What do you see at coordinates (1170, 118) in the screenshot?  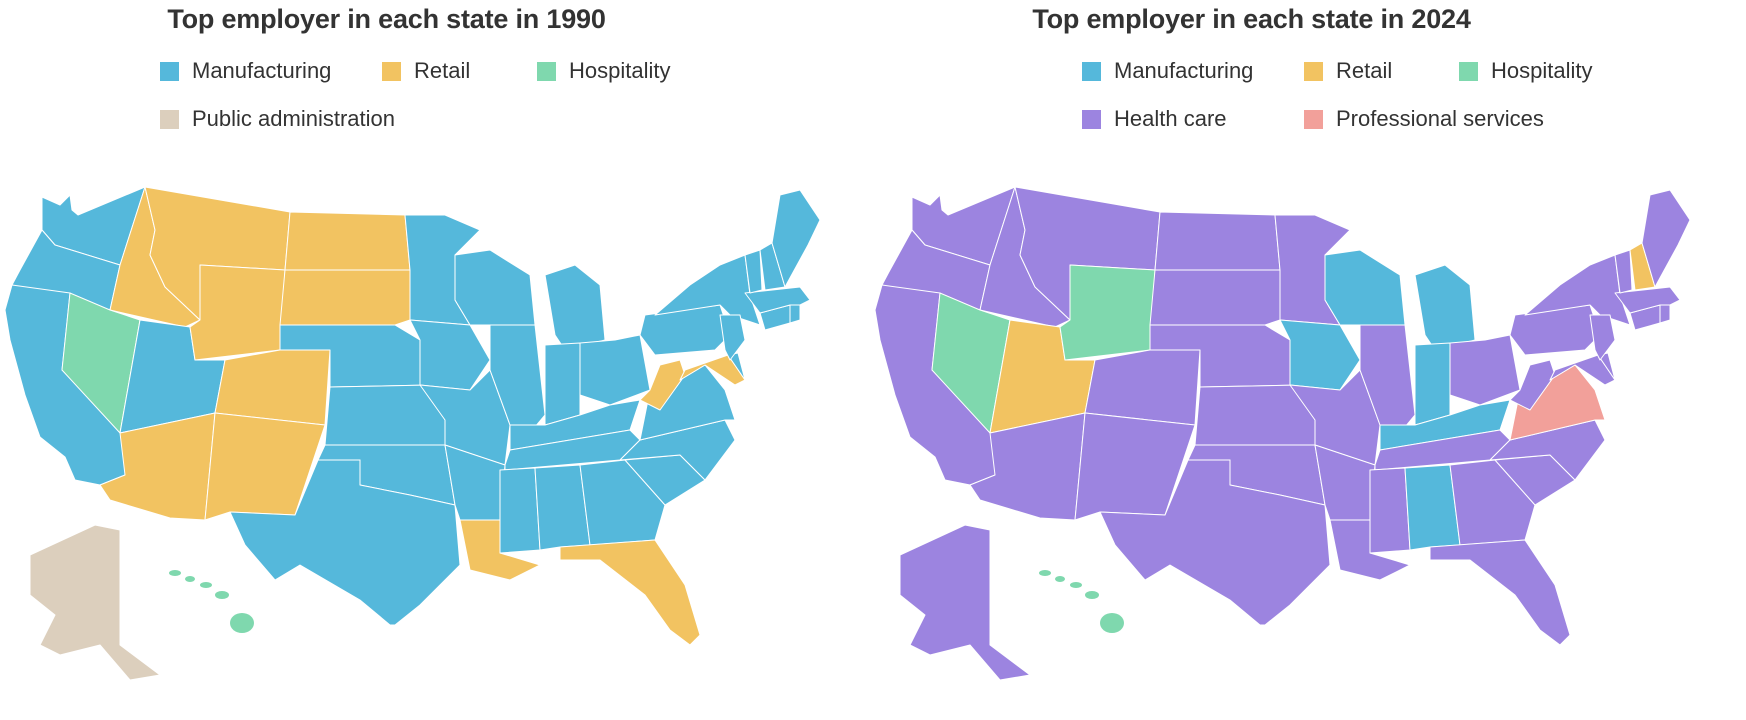 I see `legend-label: Health care` at bounding box center [1170, 118].